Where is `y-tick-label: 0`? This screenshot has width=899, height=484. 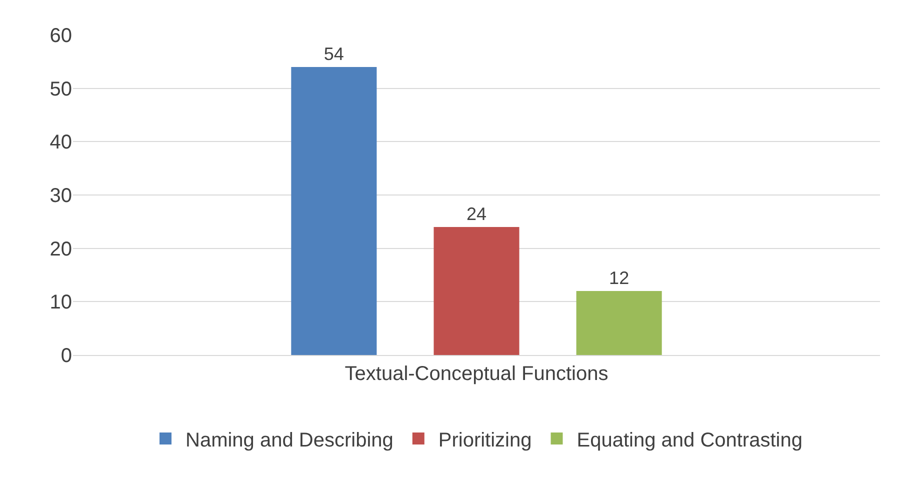 y-tick-label: 0 is located at coordinates (66, 356).